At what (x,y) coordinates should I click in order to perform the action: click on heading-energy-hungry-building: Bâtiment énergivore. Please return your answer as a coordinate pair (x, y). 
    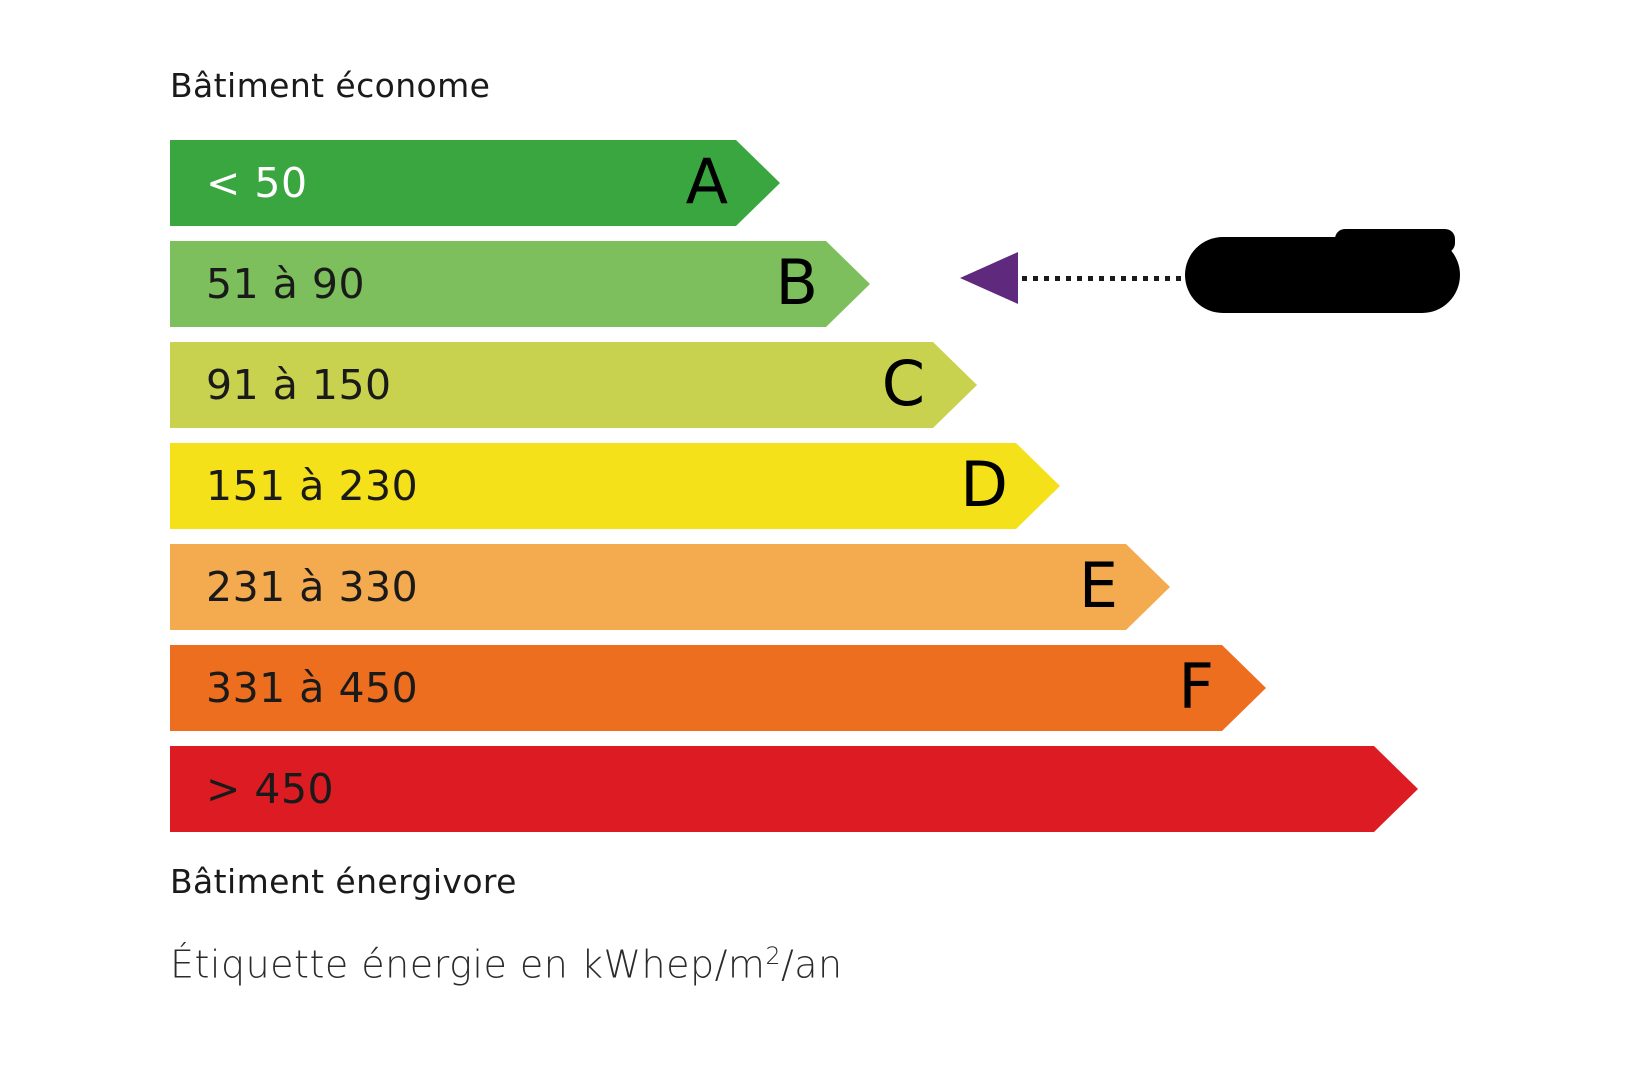
    Looking at the image, I should click on (343, 881).